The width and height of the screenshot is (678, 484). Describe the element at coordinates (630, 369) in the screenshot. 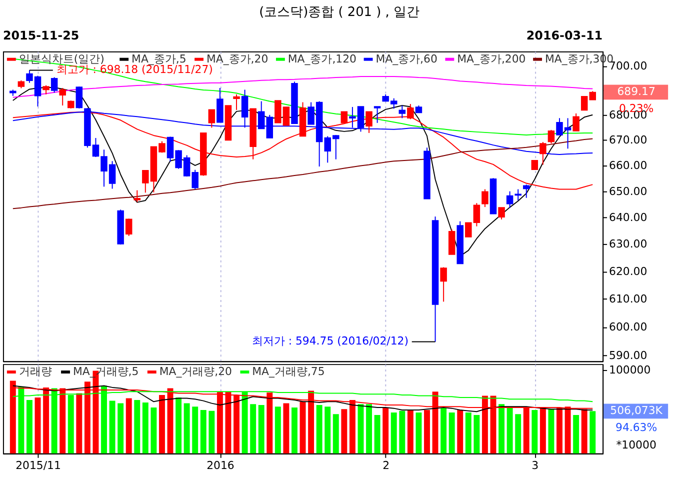

I see `y-tick-label: 100000` at that location.